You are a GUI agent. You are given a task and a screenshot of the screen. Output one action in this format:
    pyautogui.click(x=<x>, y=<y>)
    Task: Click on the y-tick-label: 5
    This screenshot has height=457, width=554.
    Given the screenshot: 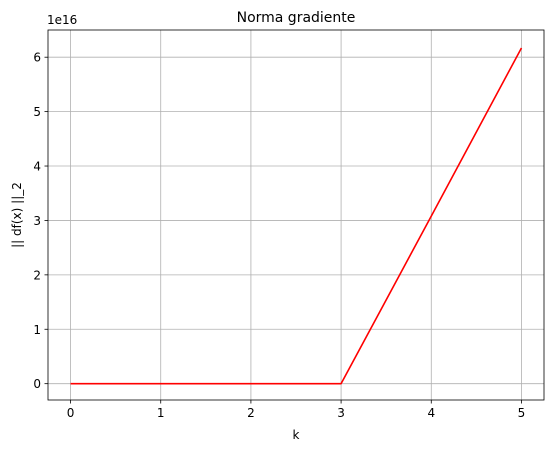 What is the action you would take?
    pyautogui.click(x=37, y=112)
    